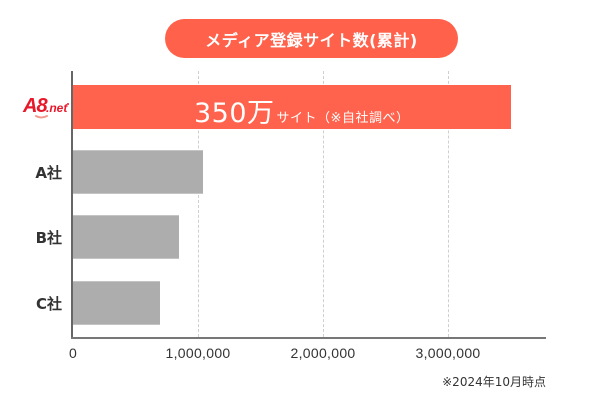 The image size is (601, 406). I want to click on bar-company-b, so click(126, 237).